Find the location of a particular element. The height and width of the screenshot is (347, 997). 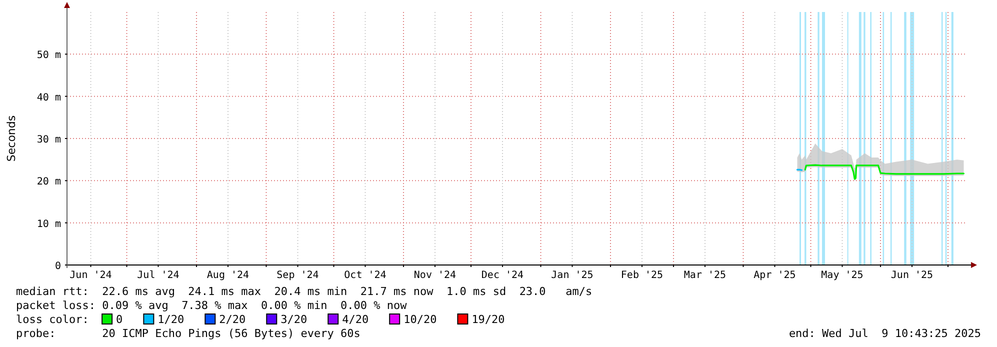

line-series is located at coordinates (884, 172).